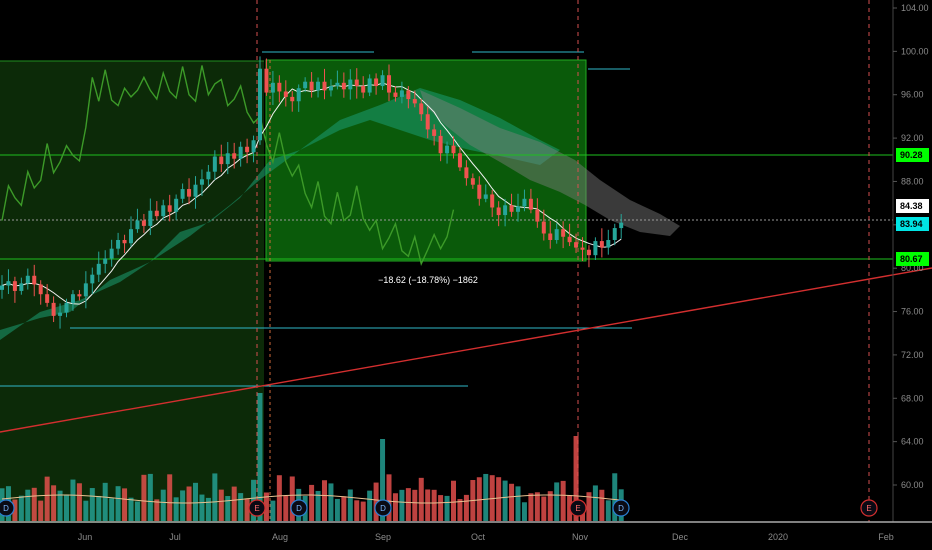 The height and width of the screenshot is (550, 932). I want to click on volume-moving-average, so click(311, 499).